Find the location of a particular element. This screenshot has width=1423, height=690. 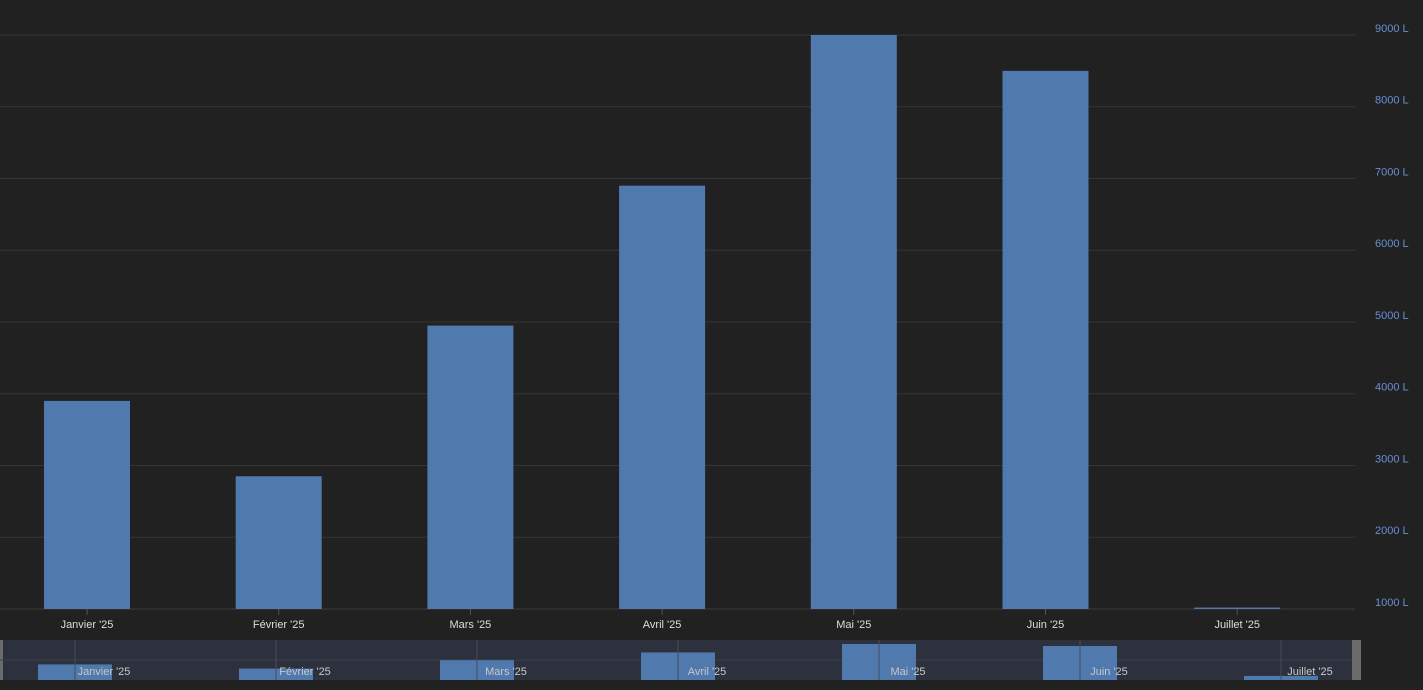

x-tick-label: Juin '25 is located at coordinates (1046, 625).